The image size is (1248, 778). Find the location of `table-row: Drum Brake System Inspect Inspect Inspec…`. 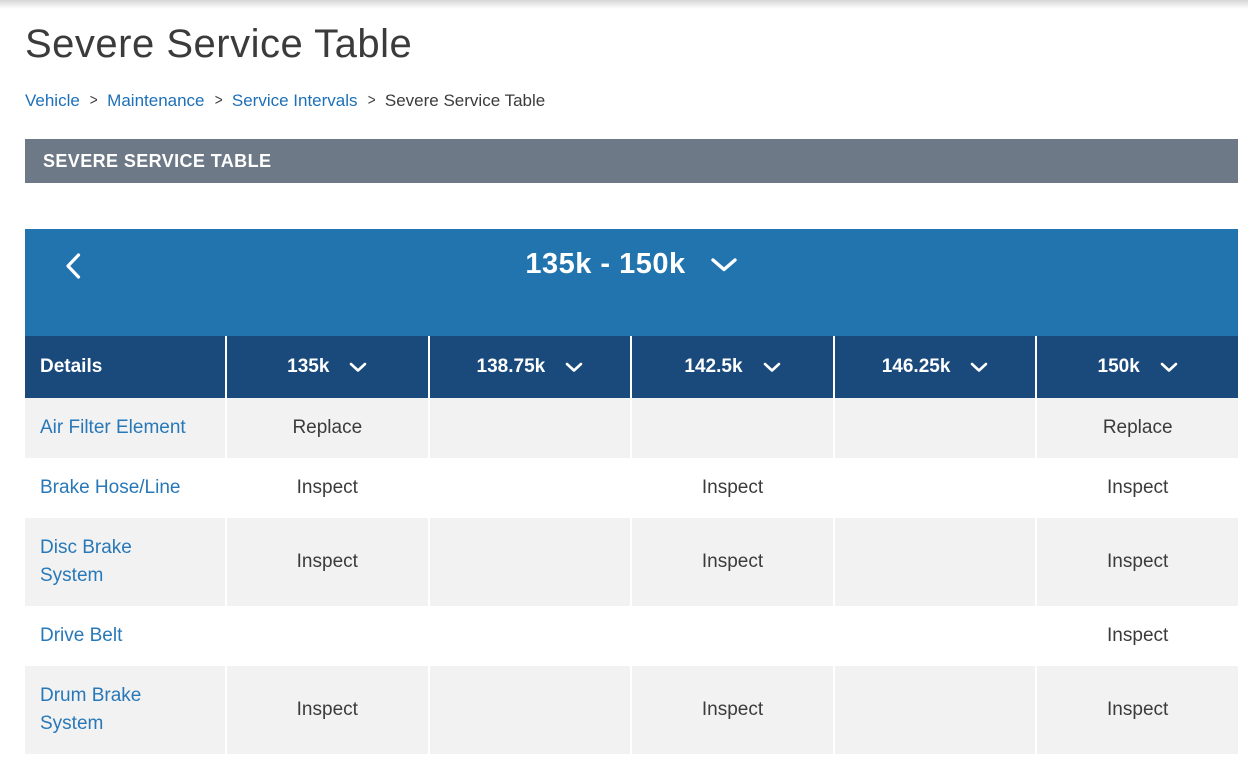

table-row: Drum Brake System Inspect Inspect Inspec… is located at coordinates (631, 710).